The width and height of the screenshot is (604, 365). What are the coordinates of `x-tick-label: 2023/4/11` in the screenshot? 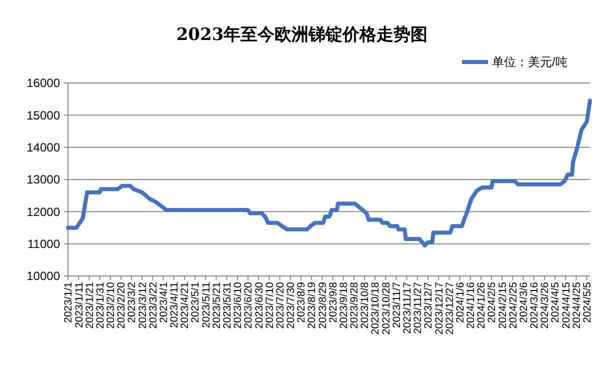 It's located at (174, 305).